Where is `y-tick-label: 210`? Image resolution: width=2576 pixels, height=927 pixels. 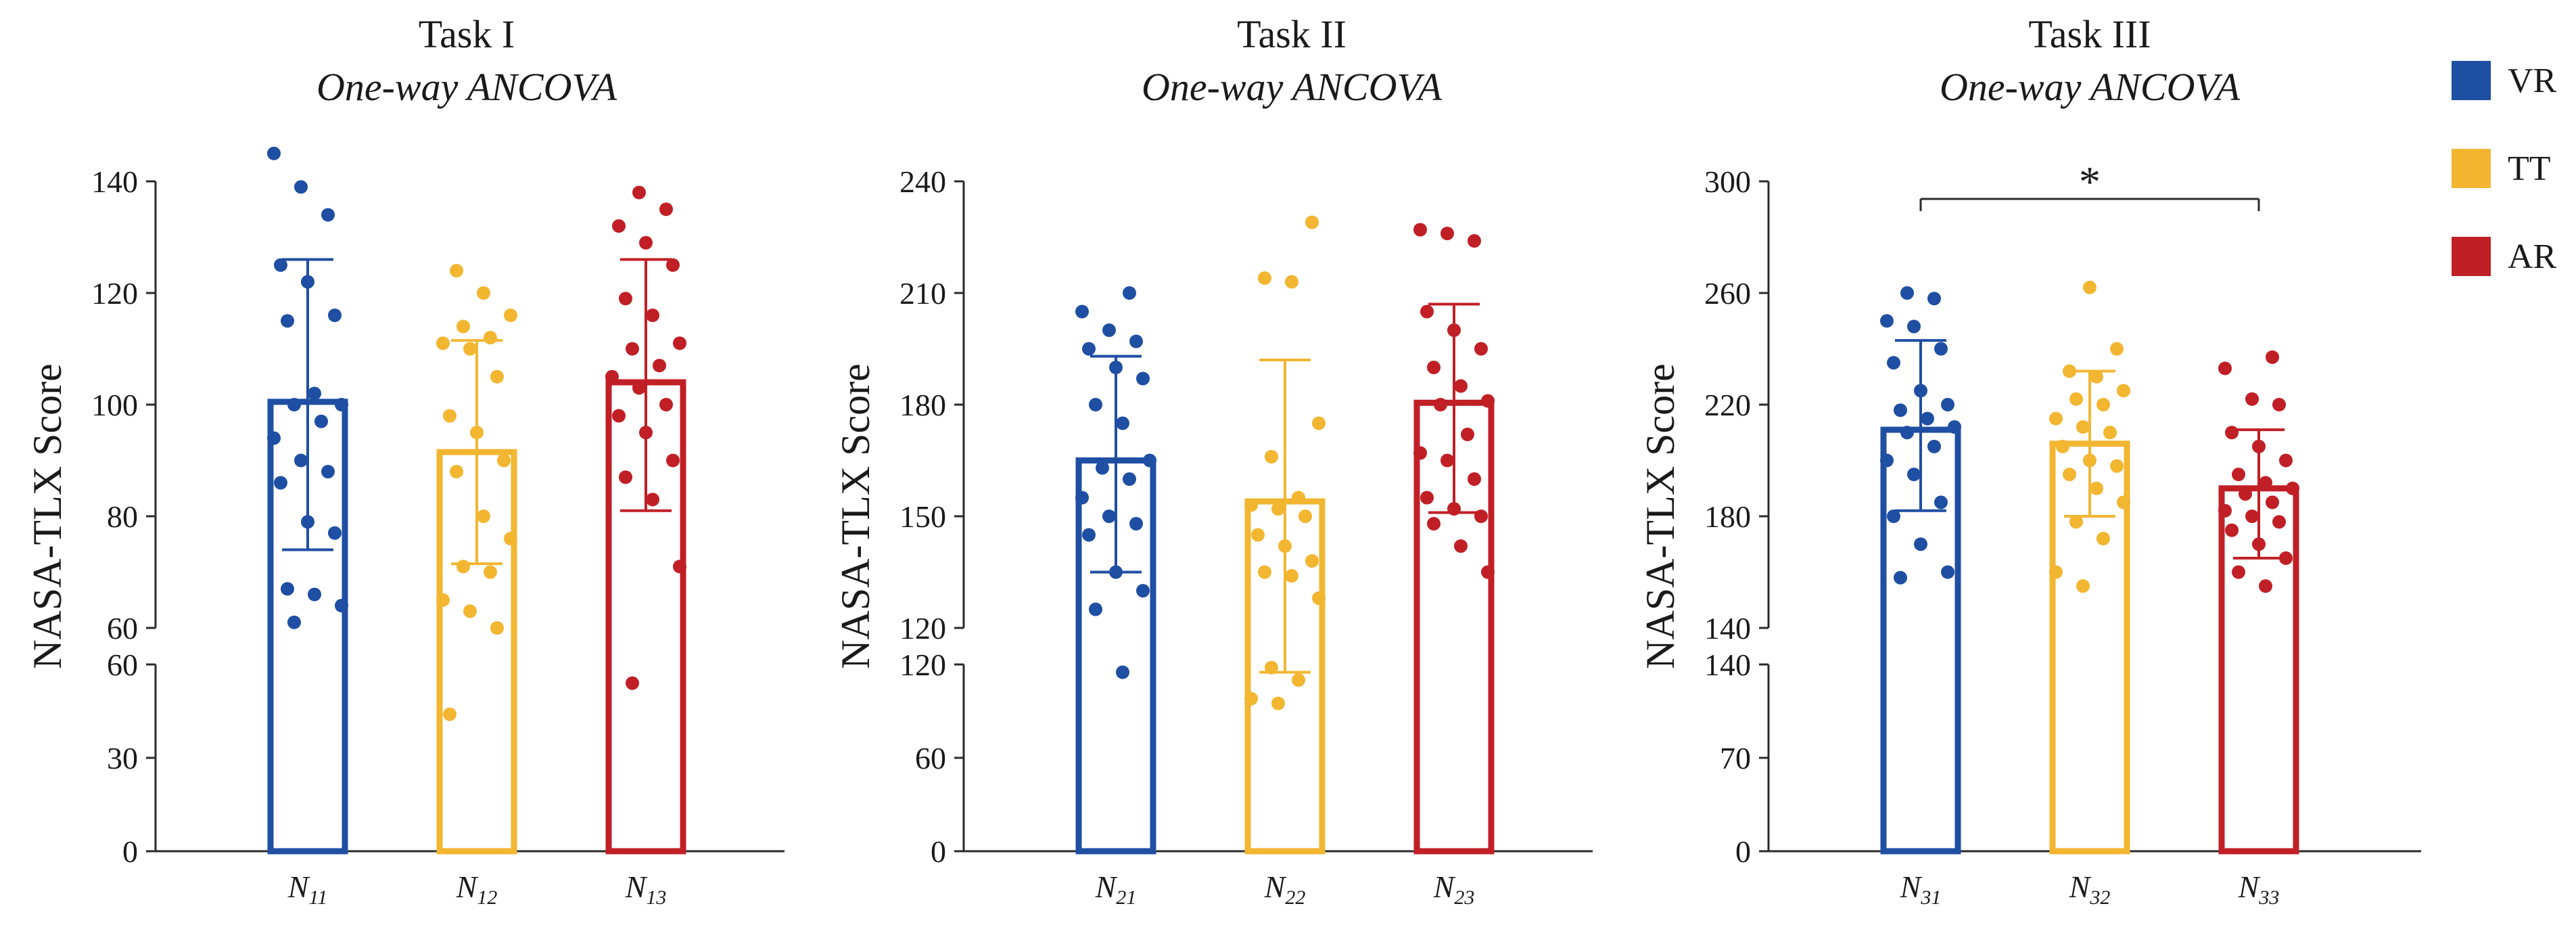
y-tick-label: 210 is located at coordinates (922, 293).